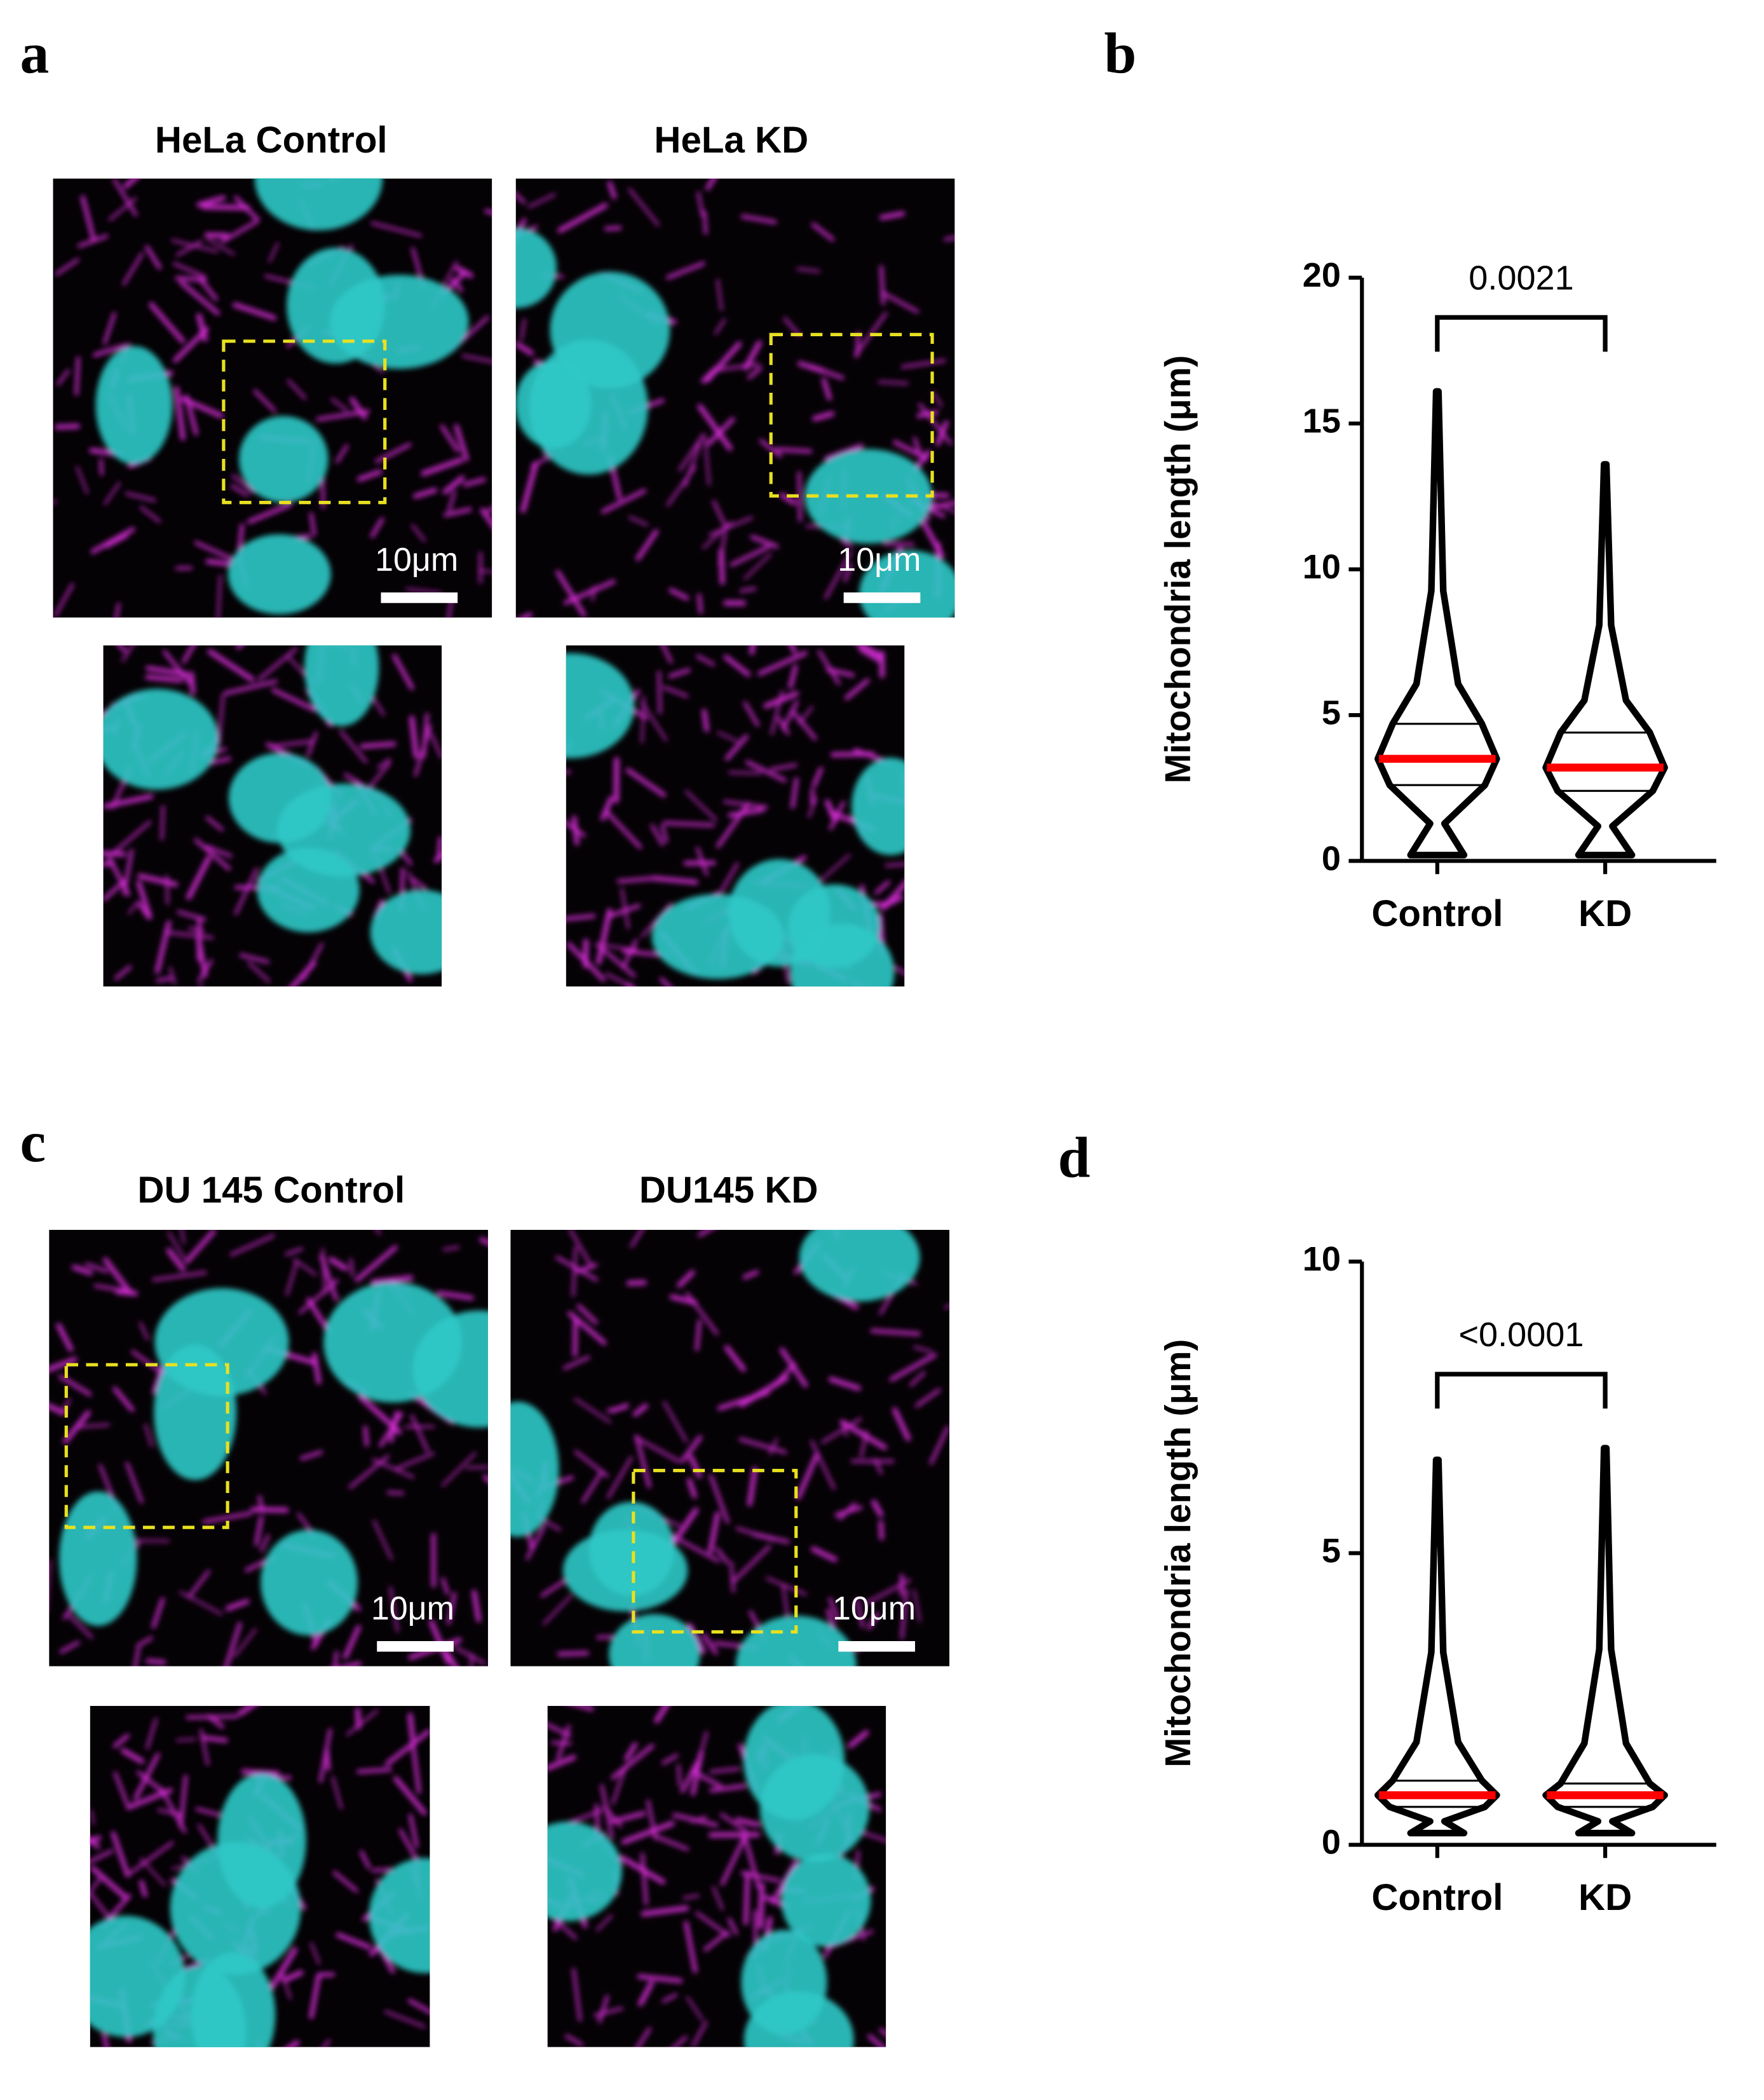 The width and height of the screenshot is (1764, 2100). I want to click on panel-label: d, so click(1074, 1157).